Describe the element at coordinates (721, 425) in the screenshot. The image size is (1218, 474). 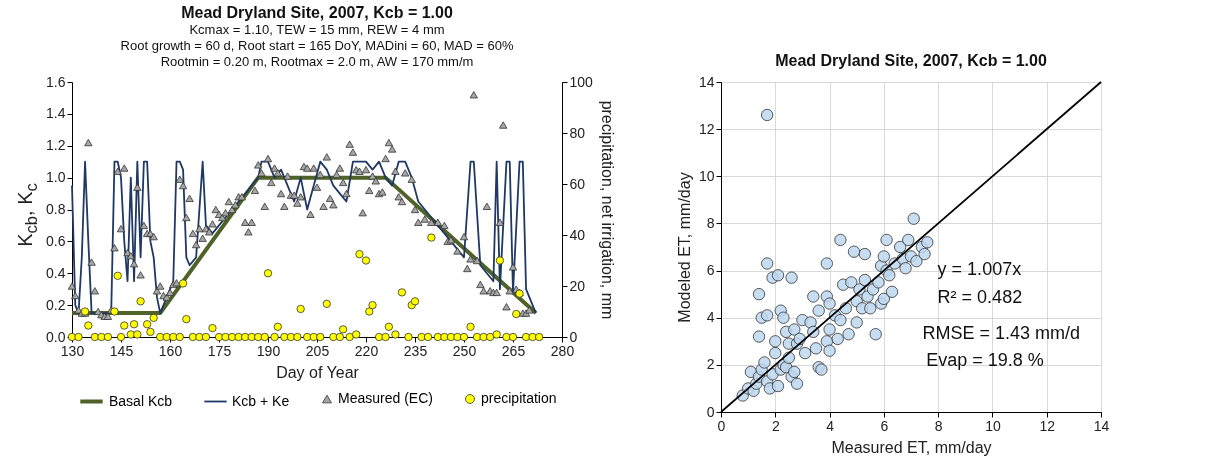
I see `x-tick-label: 0` at that location.